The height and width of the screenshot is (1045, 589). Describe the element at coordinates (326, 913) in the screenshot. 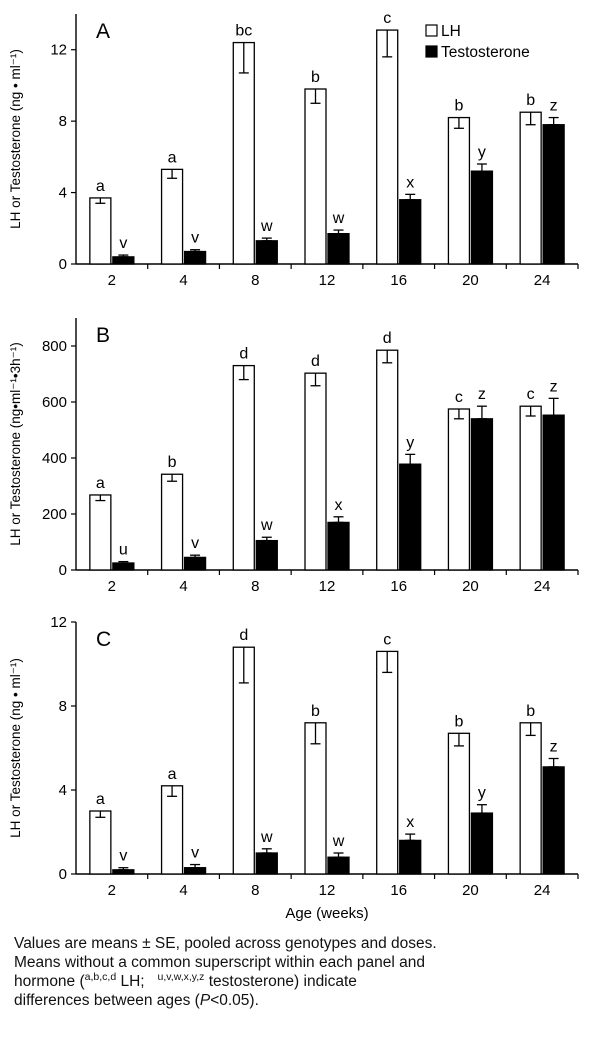

I see `x-axis-title: Age (weeks)` at that location.